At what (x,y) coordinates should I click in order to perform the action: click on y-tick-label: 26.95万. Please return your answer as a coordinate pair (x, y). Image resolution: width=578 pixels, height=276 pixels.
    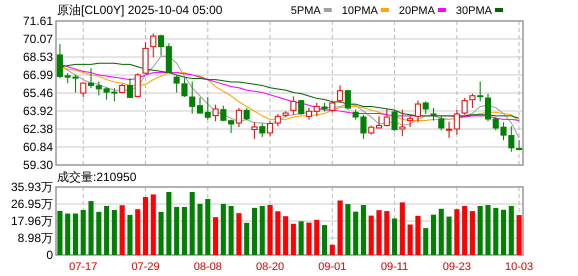
    Looking at the image, I should click on (31, 203).